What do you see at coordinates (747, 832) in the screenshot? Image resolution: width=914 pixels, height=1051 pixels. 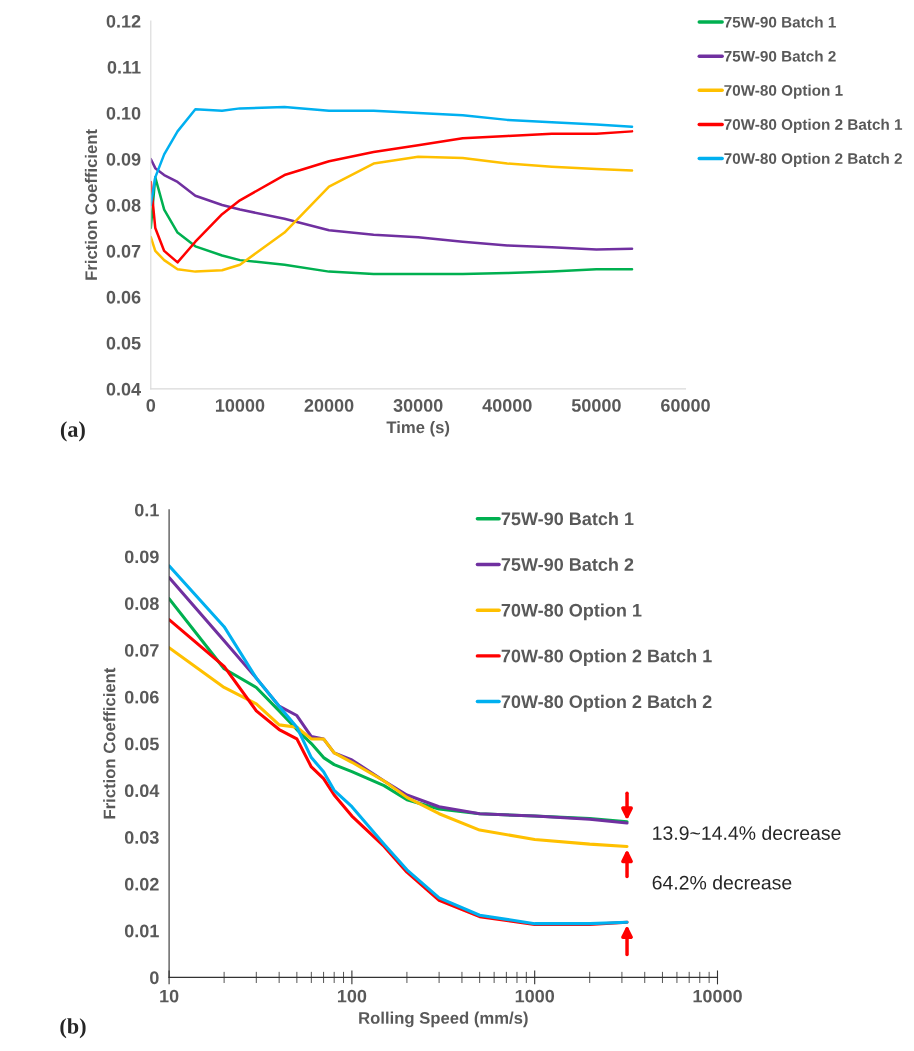 I see `annotation: 13.9~14.4% decrease` at bounding box center [747, 832].